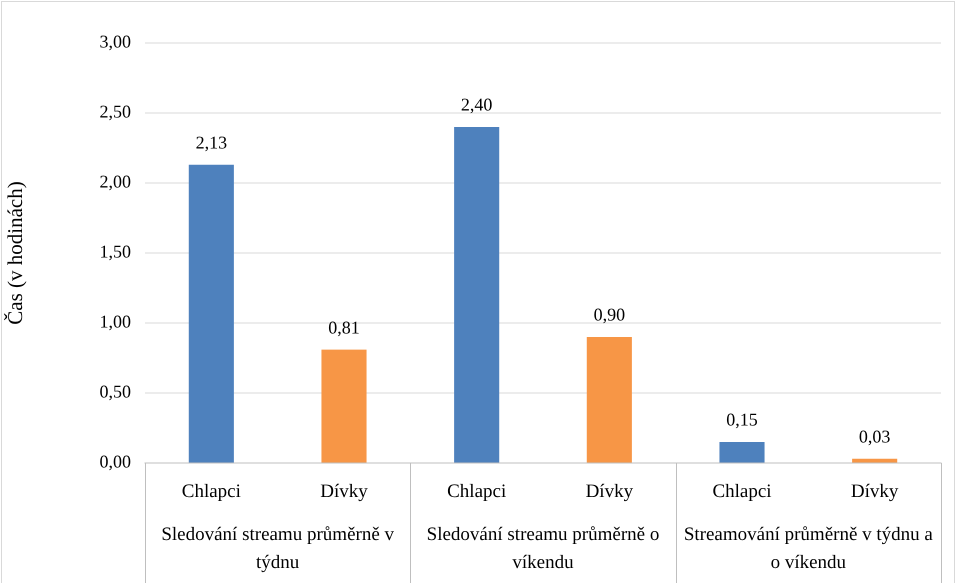  Describe the element at coordinates (278, 548) in the screenshot. I see `x-tick-label: Sledování streamu průměrně v týdnu` at that location.